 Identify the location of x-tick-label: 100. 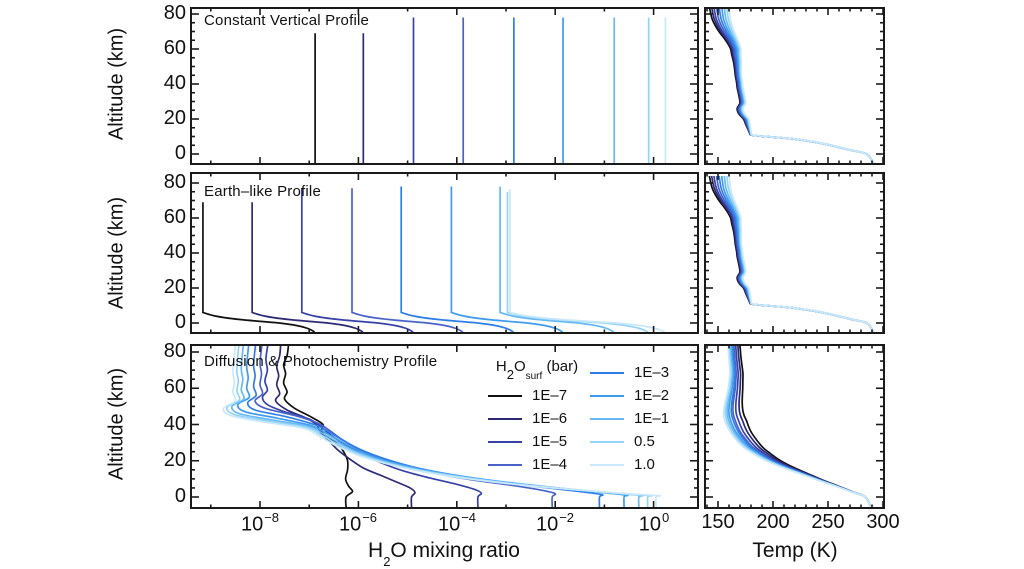
(654, 523).